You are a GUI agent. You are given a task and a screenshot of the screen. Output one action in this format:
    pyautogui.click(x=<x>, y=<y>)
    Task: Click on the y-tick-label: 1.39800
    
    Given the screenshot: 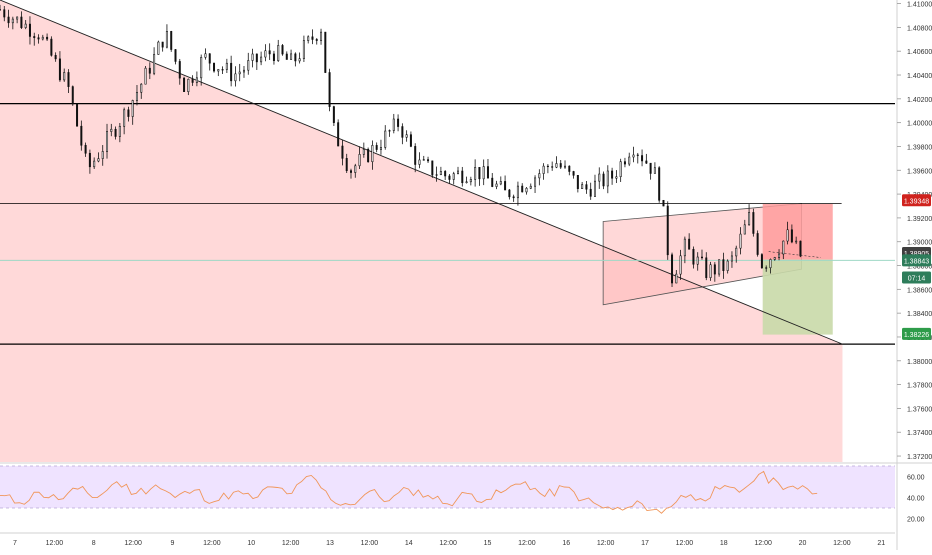 What is the action you would take?
    pyautogui.click(x=919, y=147)
    